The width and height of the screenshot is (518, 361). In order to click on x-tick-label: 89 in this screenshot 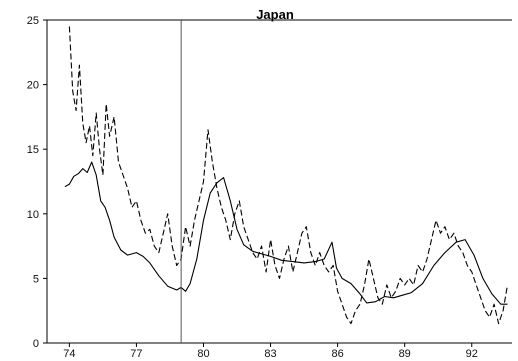, I will do `click(405, 354)`.